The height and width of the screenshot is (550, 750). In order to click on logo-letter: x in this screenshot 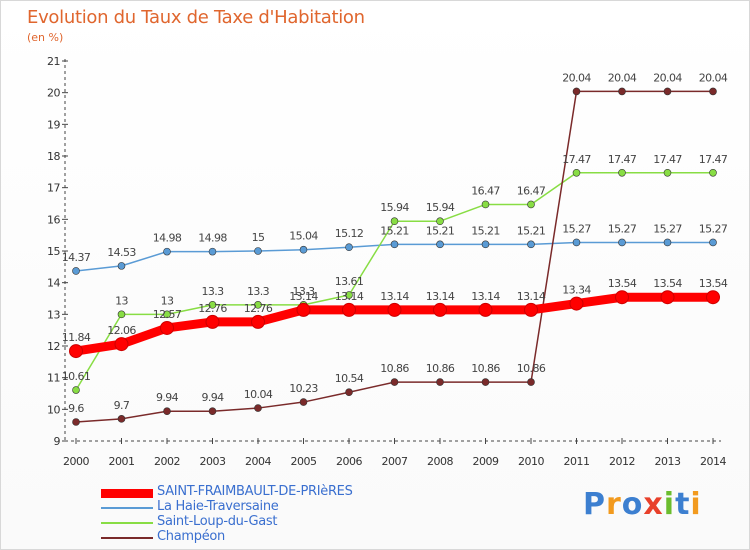, I will do `click(653, 504)`.